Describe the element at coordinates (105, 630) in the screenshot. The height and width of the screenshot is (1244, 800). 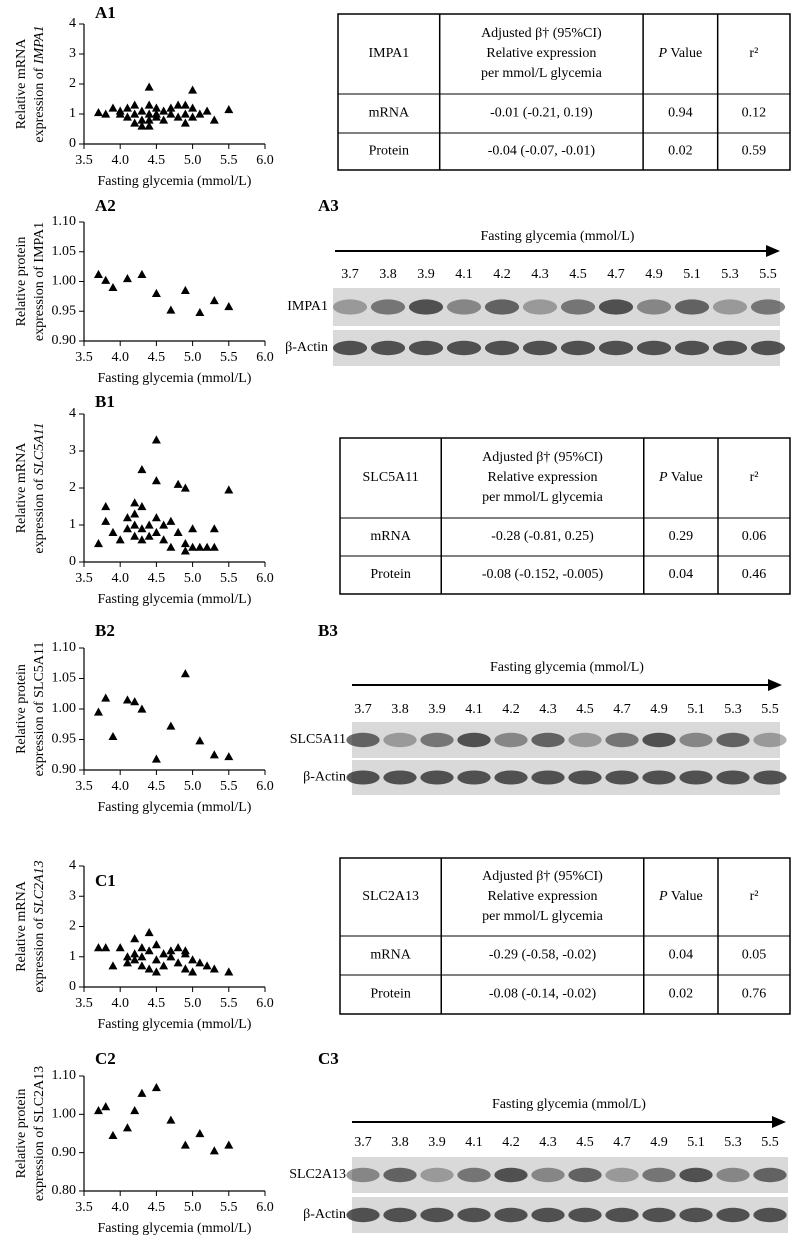
I see `panel-label: B2` at that location.